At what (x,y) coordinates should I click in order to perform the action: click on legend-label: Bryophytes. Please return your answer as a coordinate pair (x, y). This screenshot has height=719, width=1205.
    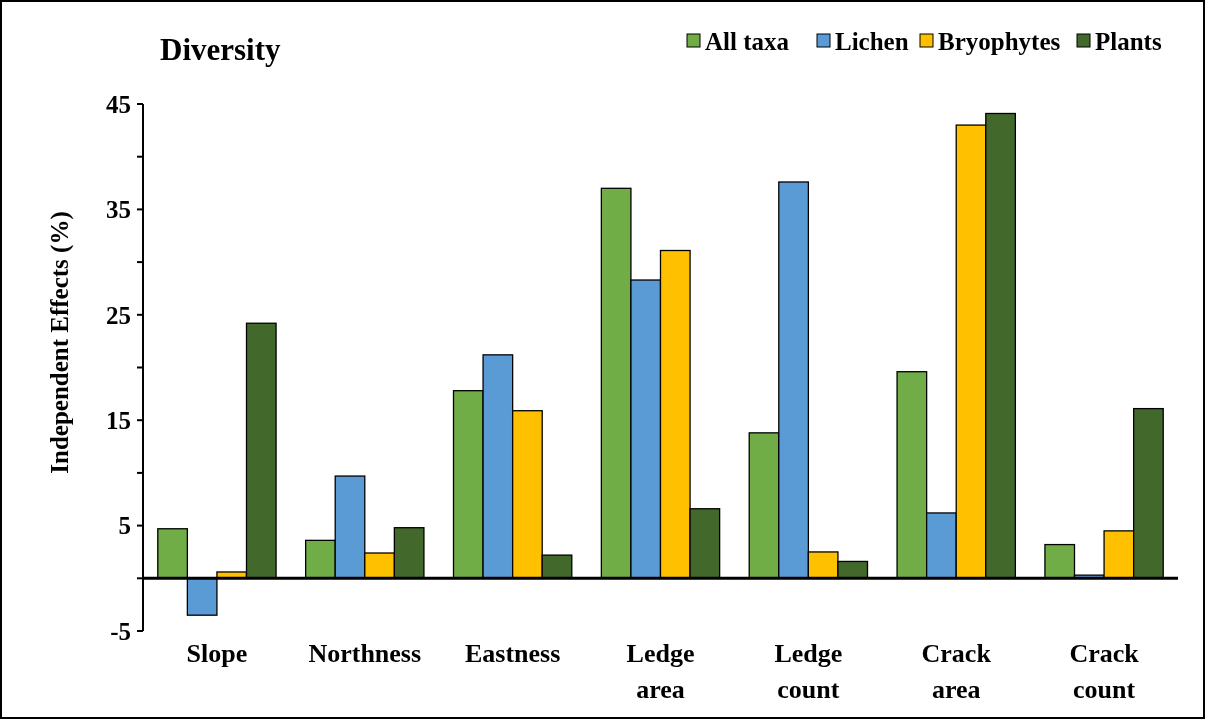
    Looking at the image, I should click on (999, 41).